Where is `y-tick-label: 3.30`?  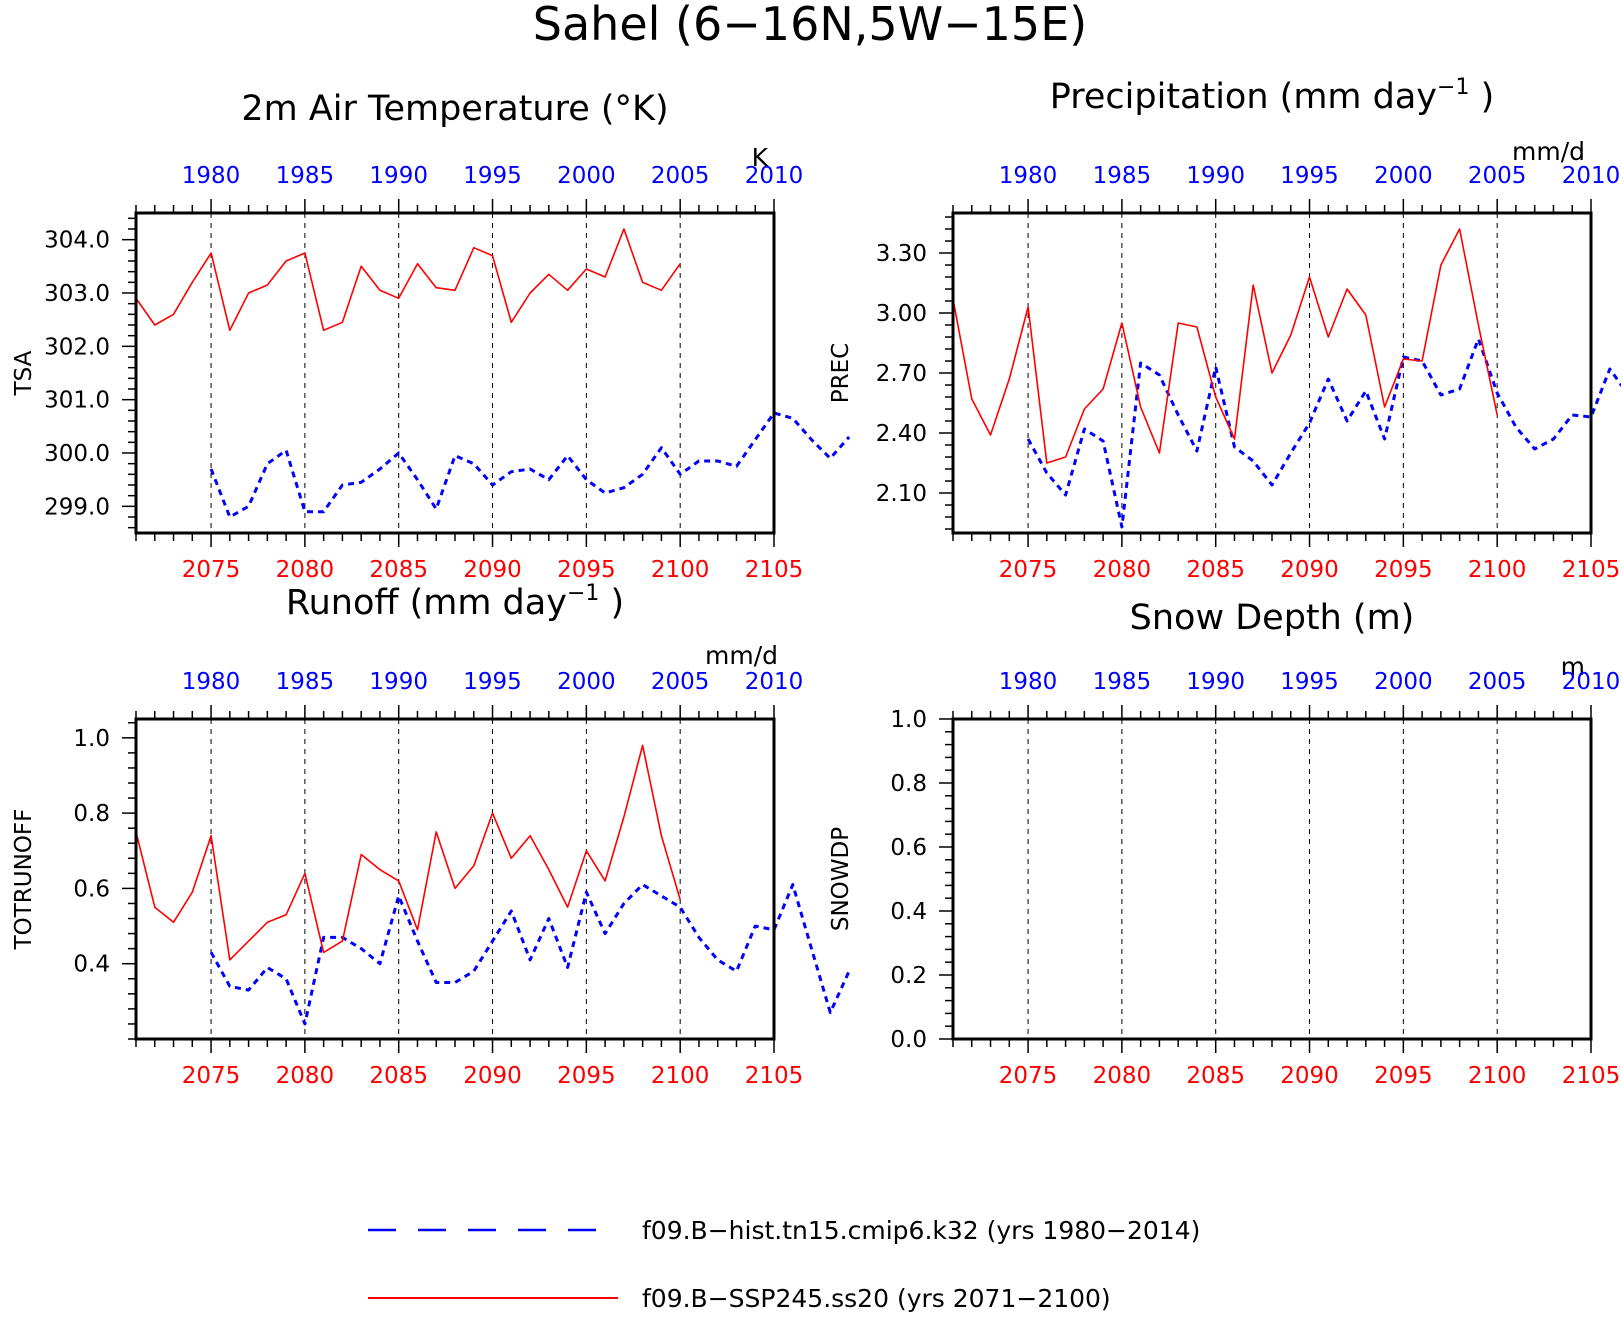 y-tick-label: 3.30 is located at coordinates (901, 254).